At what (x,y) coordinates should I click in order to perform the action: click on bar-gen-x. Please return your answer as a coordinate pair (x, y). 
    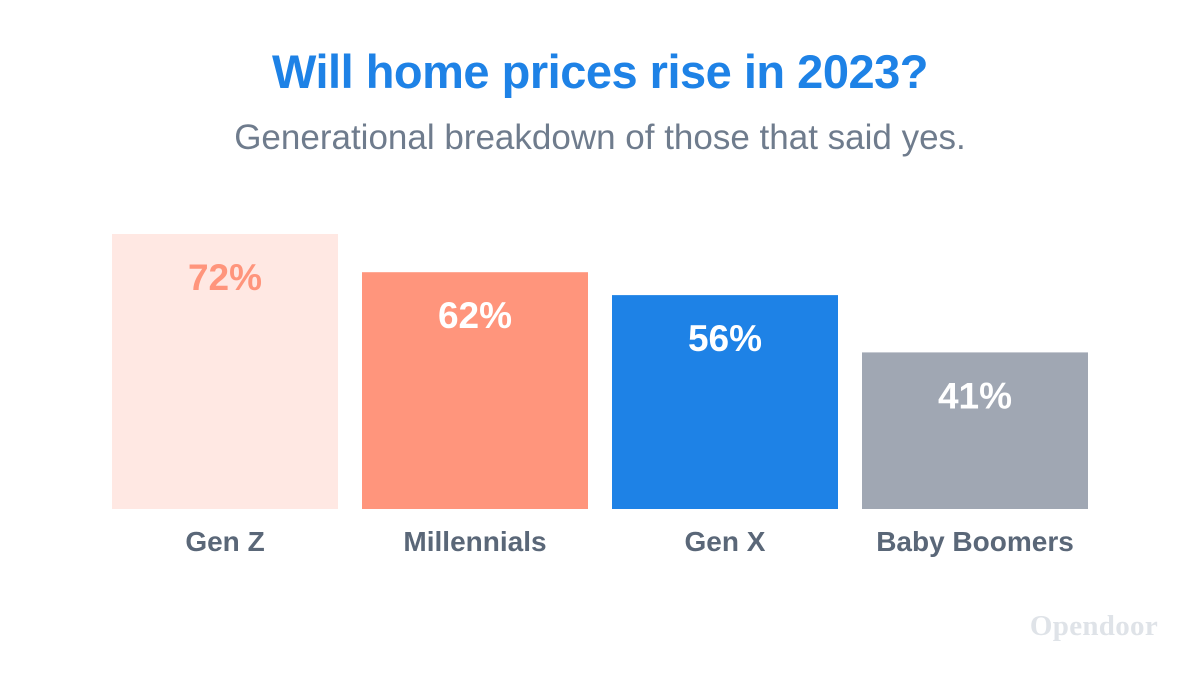
    Looking at the image, I should click on (725, 402).